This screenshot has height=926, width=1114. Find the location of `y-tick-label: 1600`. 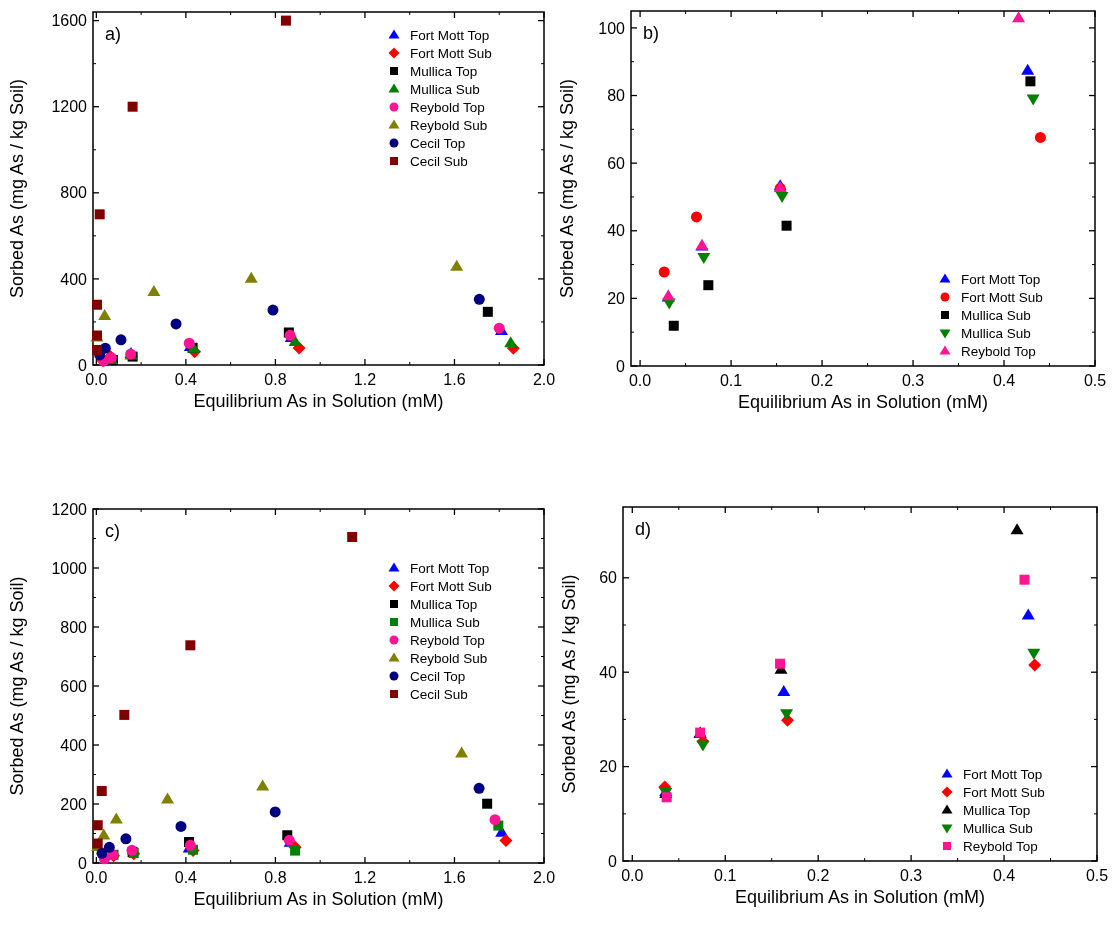

y-tick-label: 1600 is located at coordinates (69, 21).